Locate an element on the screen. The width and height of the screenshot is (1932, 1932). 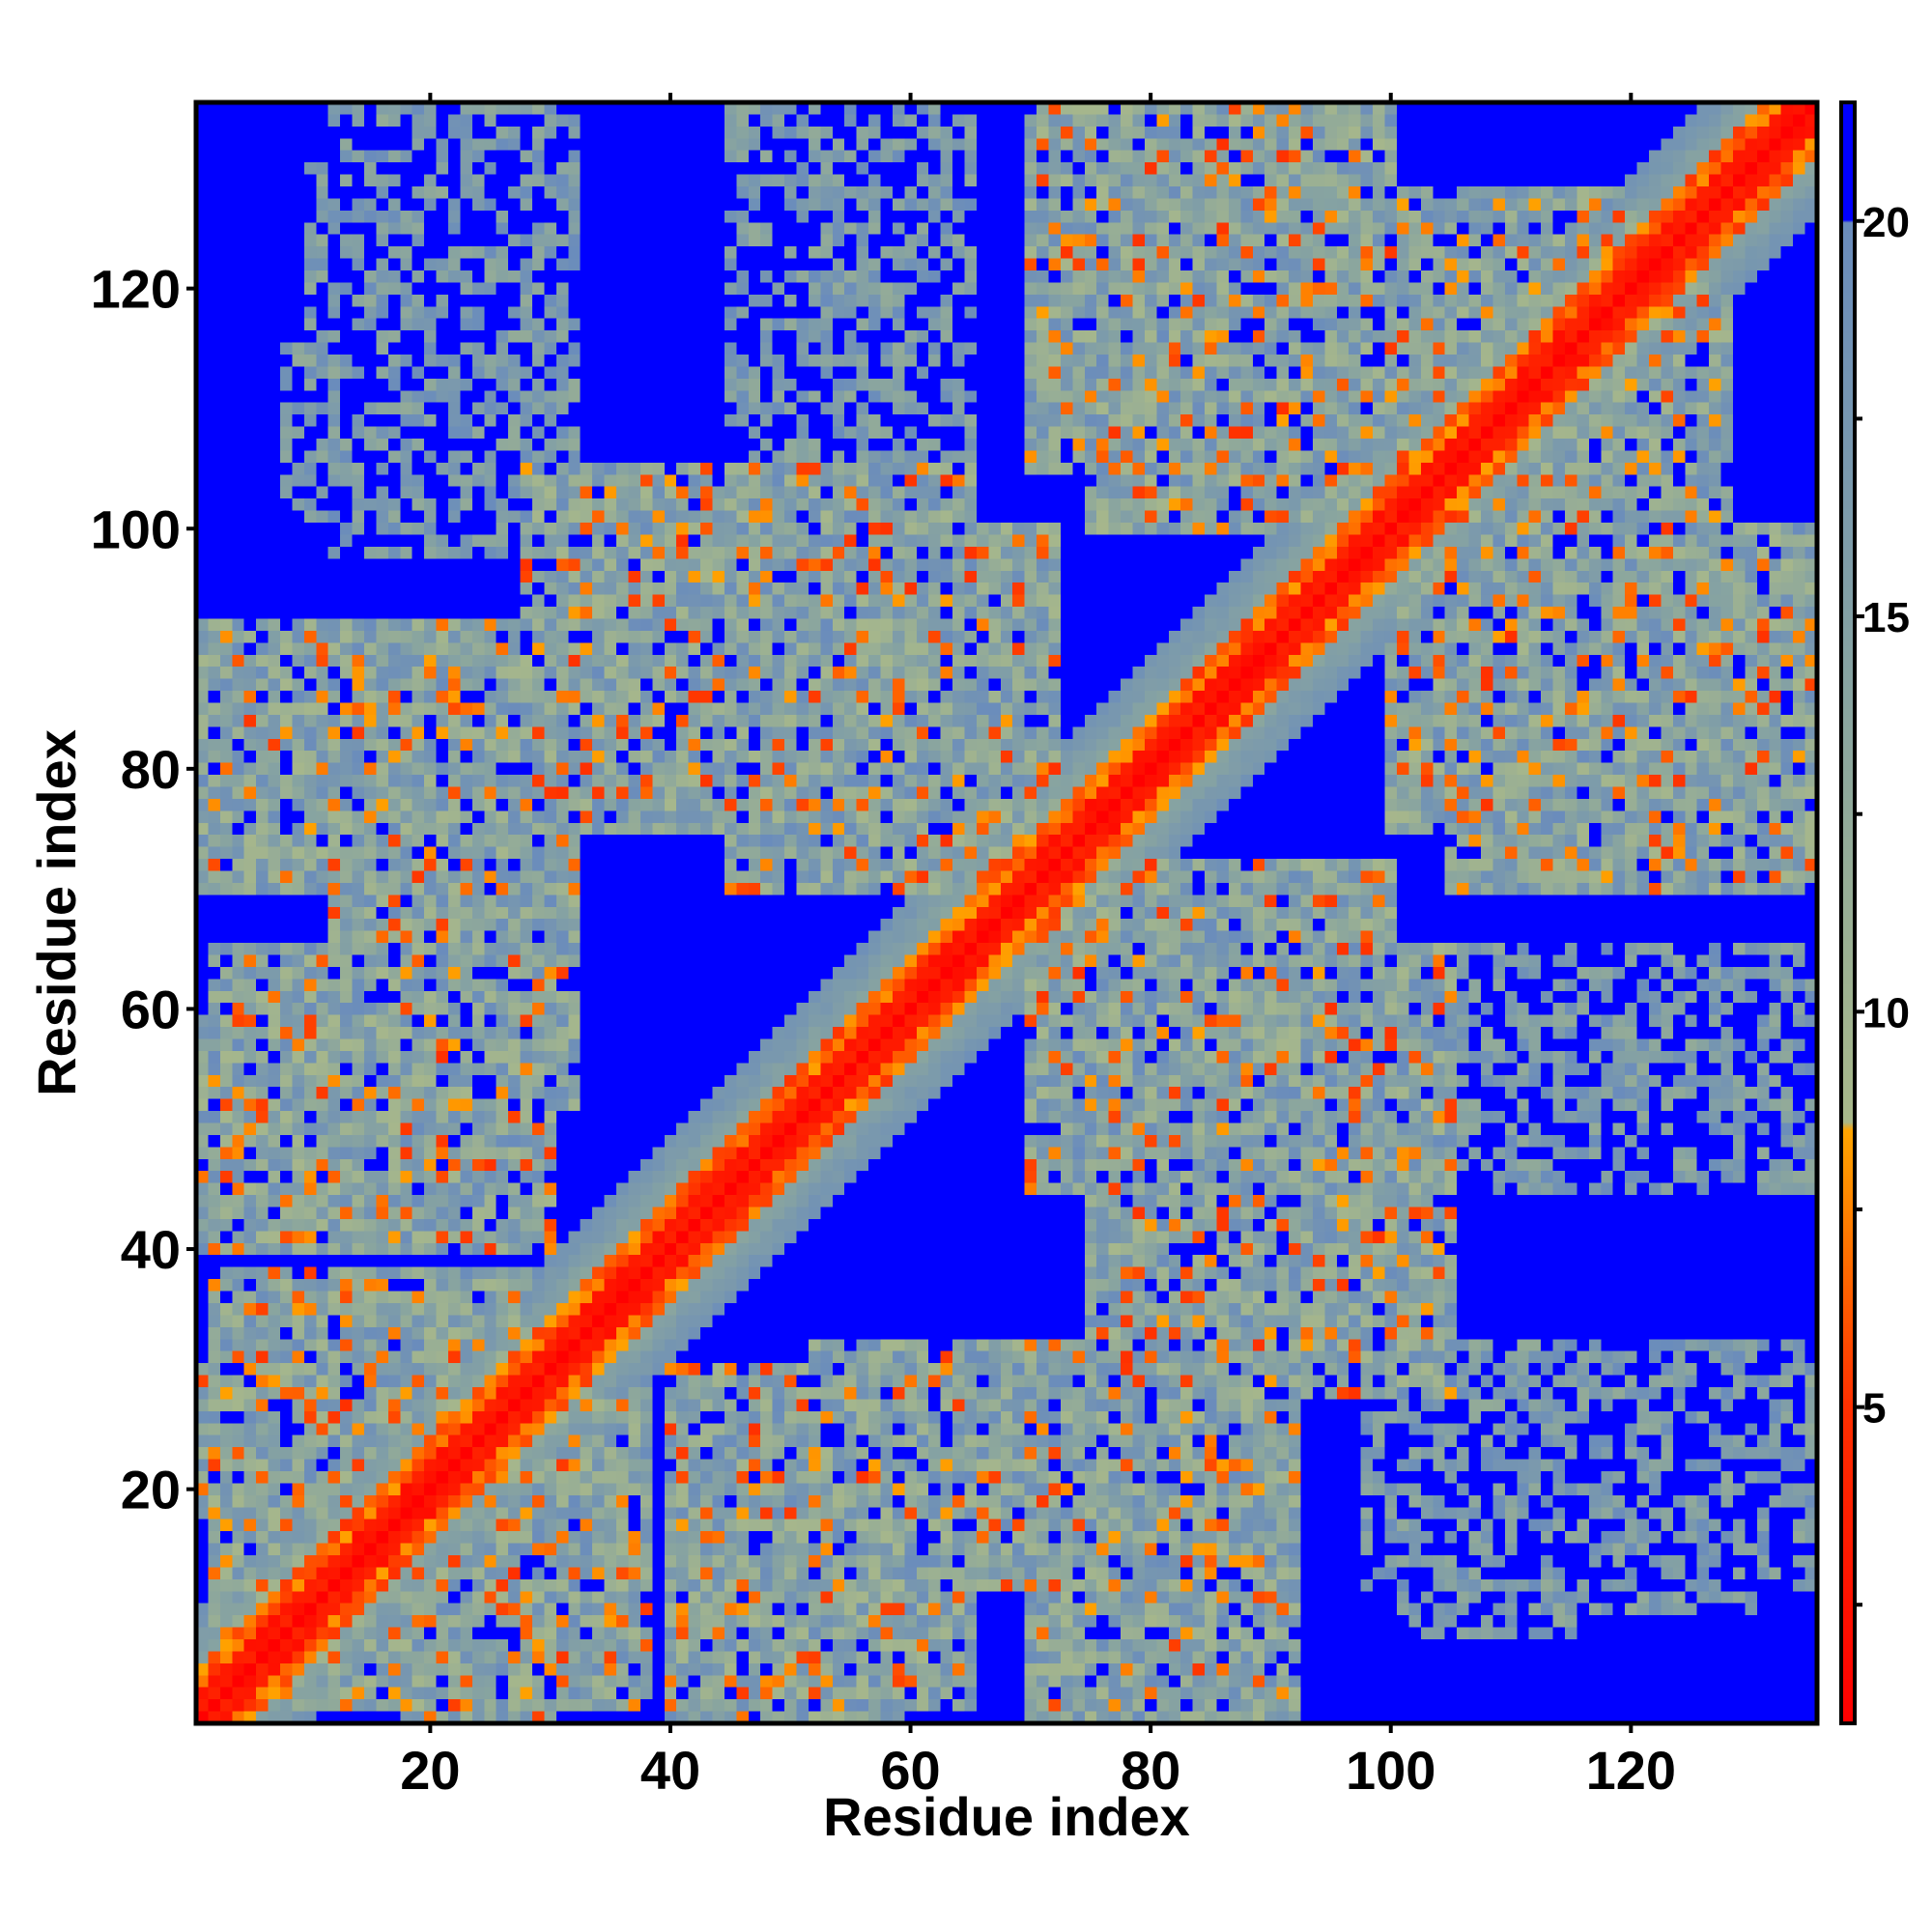
colorbar-frame is located at coordinates (1848, 912).